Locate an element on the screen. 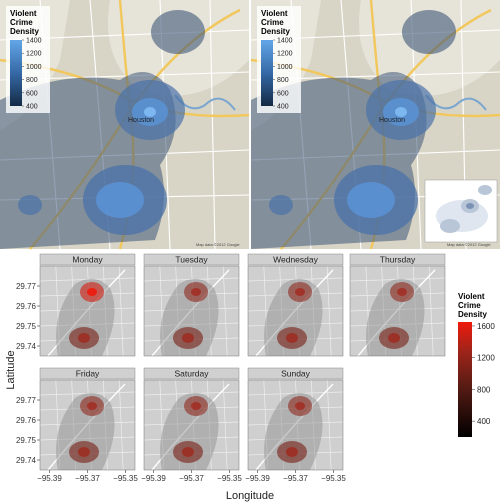  facet-label: Wednesday is located at coordinates (295, 260).